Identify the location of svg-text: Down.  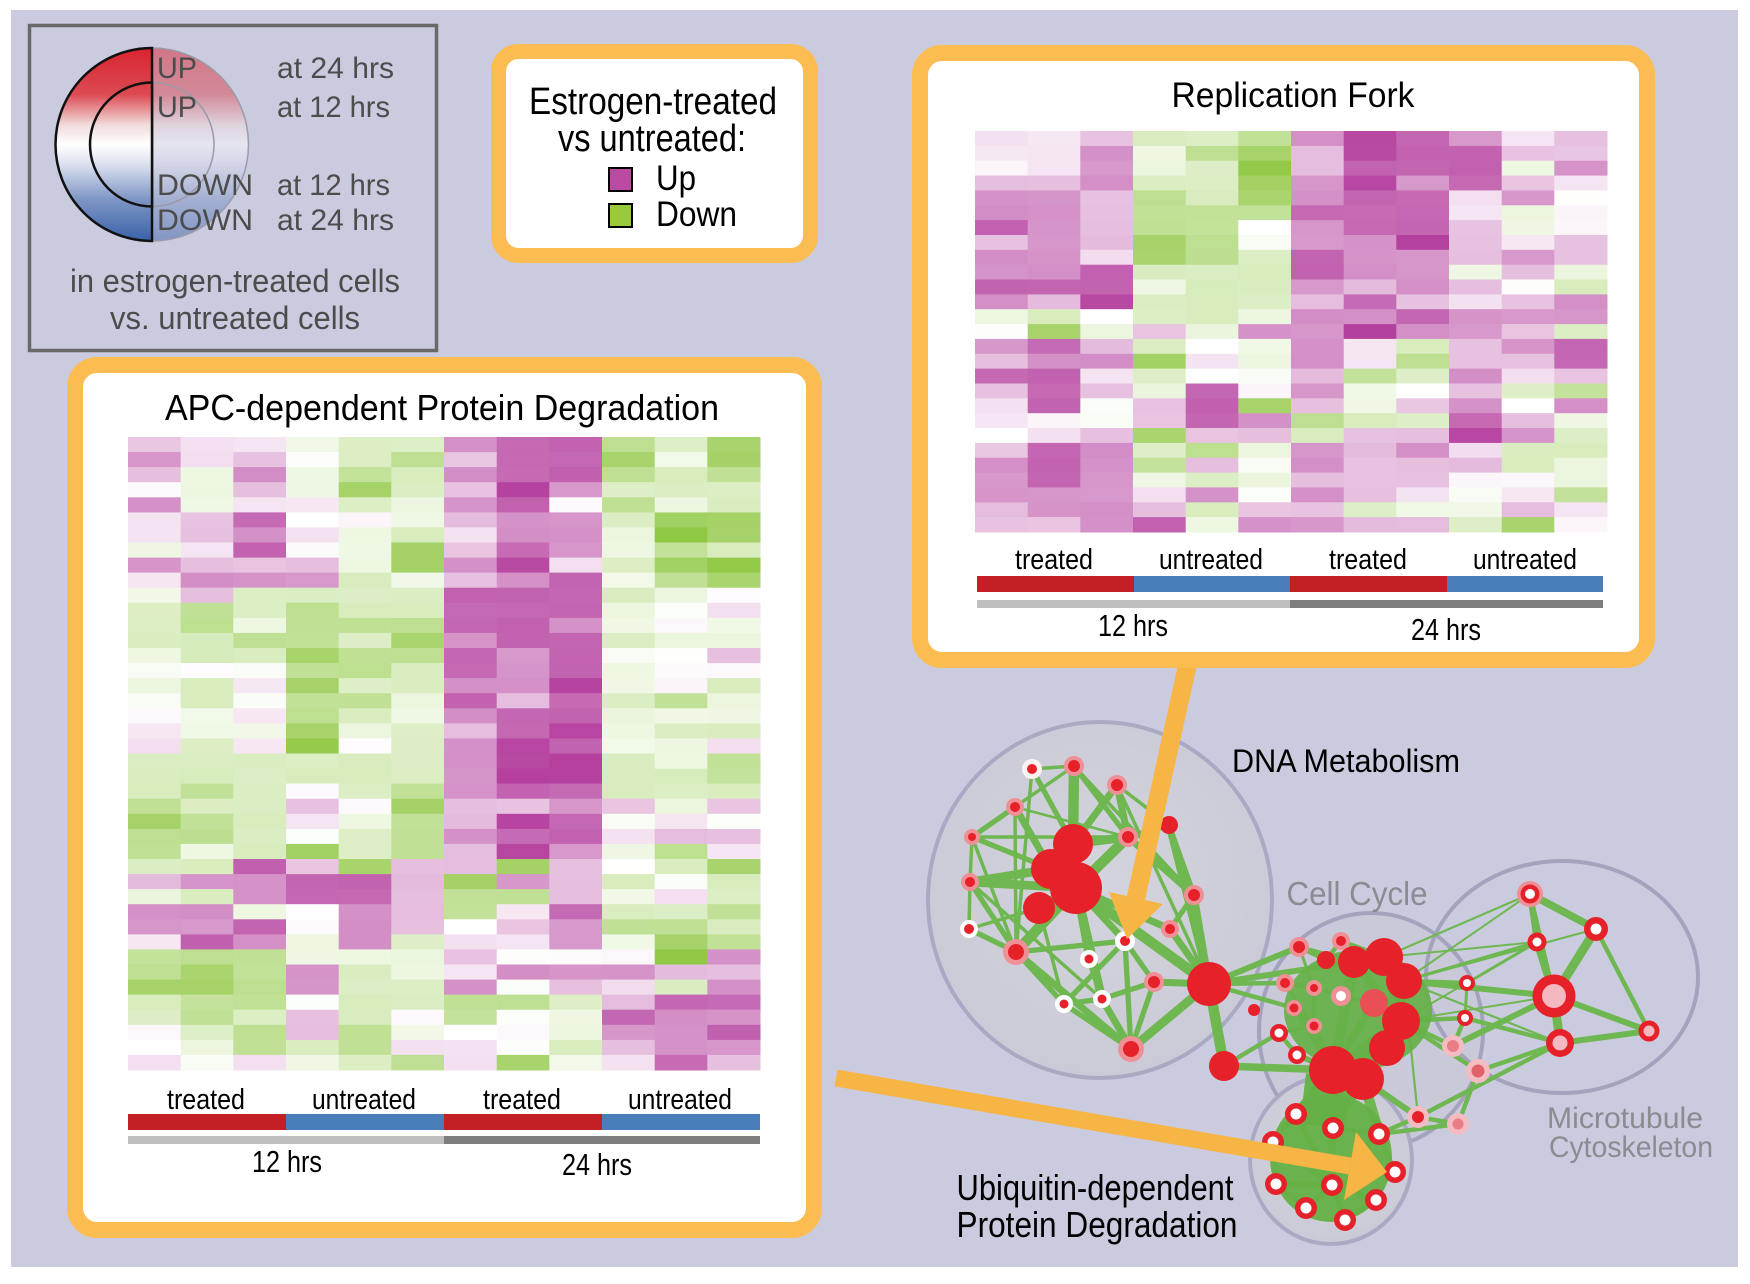
(696, 214).